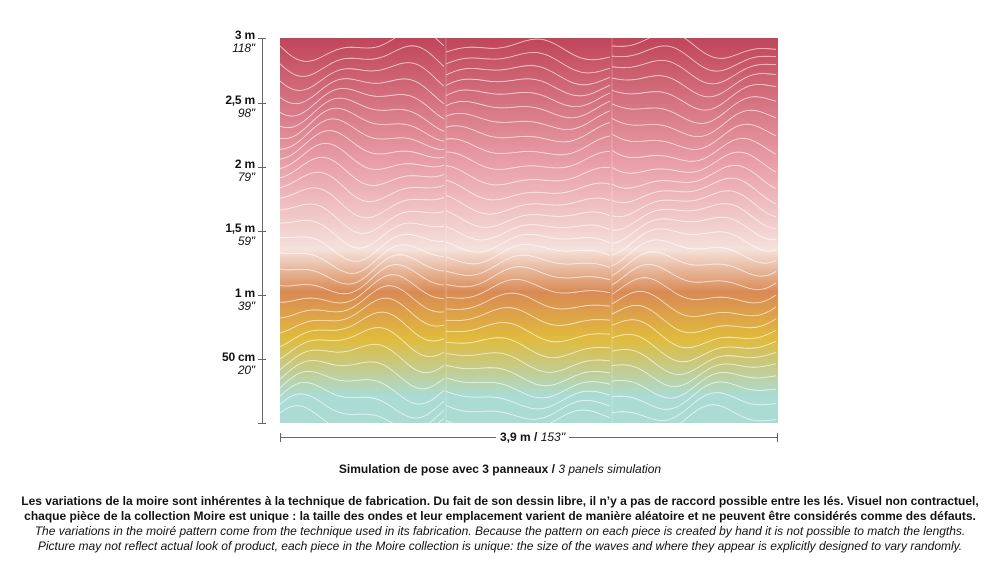 This screenshot has width=1000, height=588. I want to click on width-tick-left, so click(280, 437).